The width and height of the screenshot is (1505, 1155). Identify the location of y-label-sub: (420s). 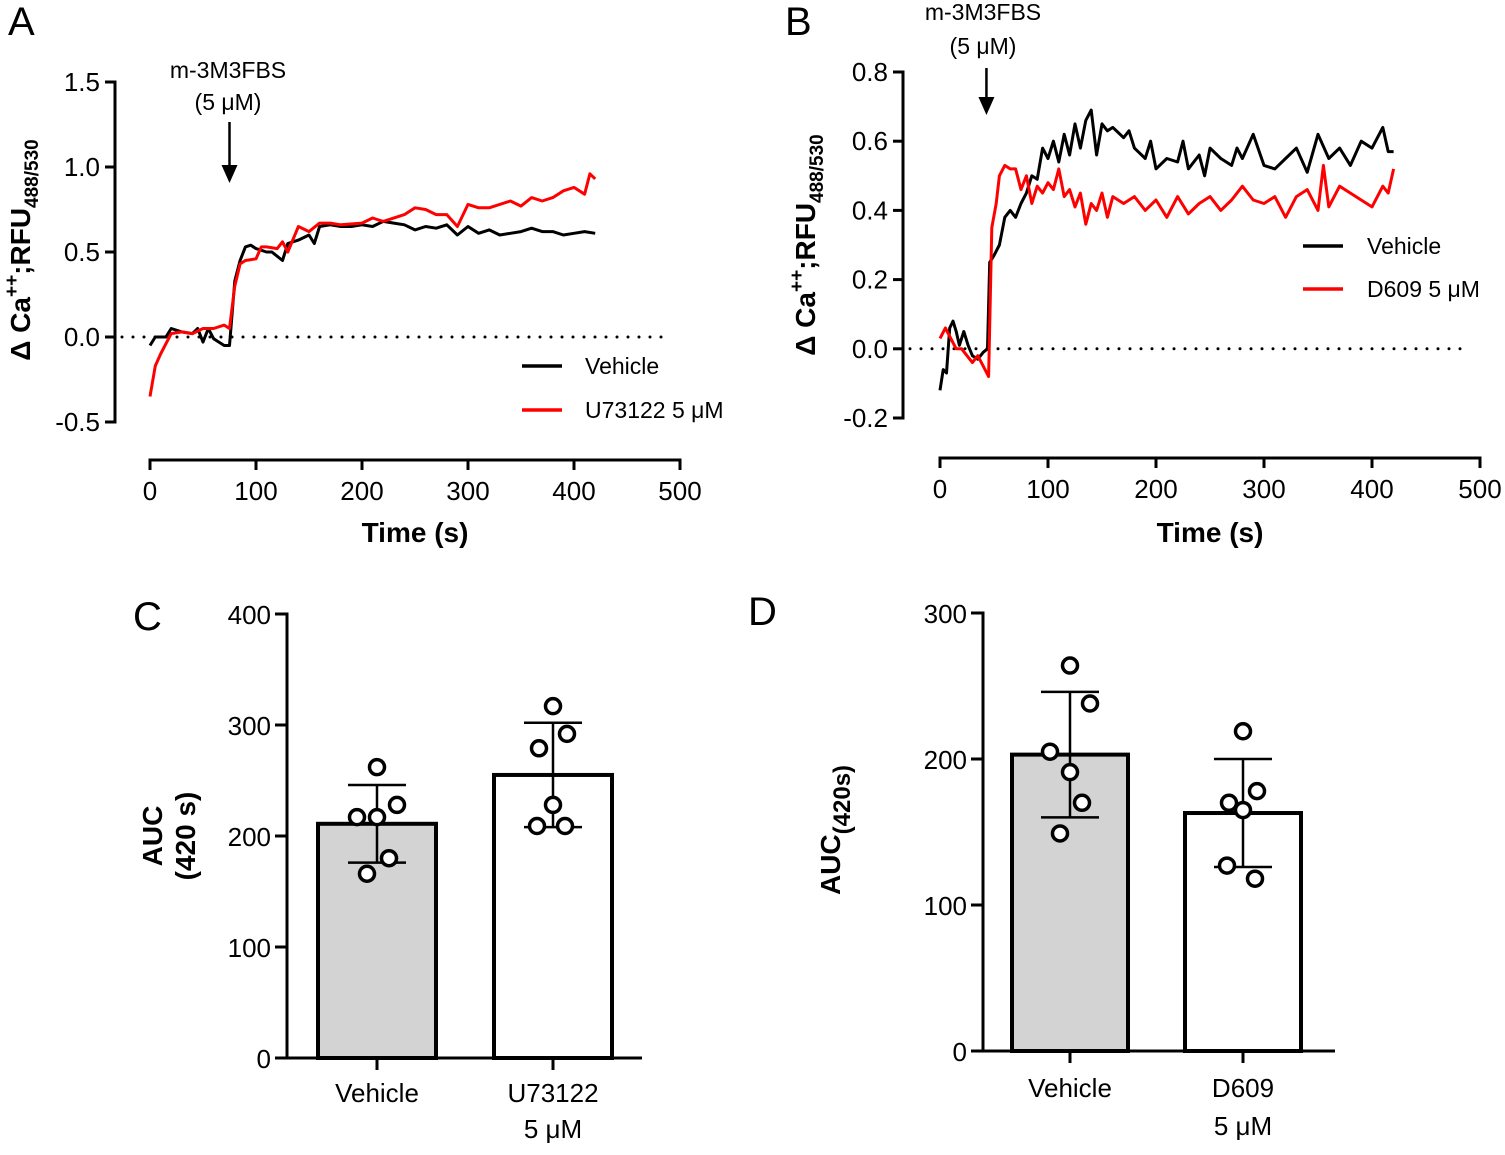
(842, 799).